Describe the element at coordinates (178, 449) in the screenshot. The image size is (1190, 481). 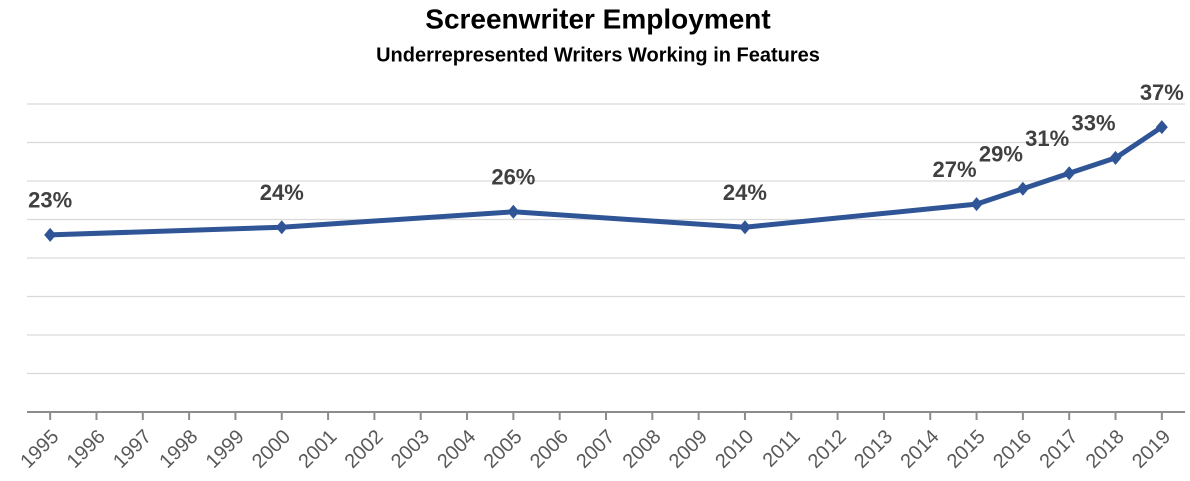
I see `x-tick-label: 1998` at that location.